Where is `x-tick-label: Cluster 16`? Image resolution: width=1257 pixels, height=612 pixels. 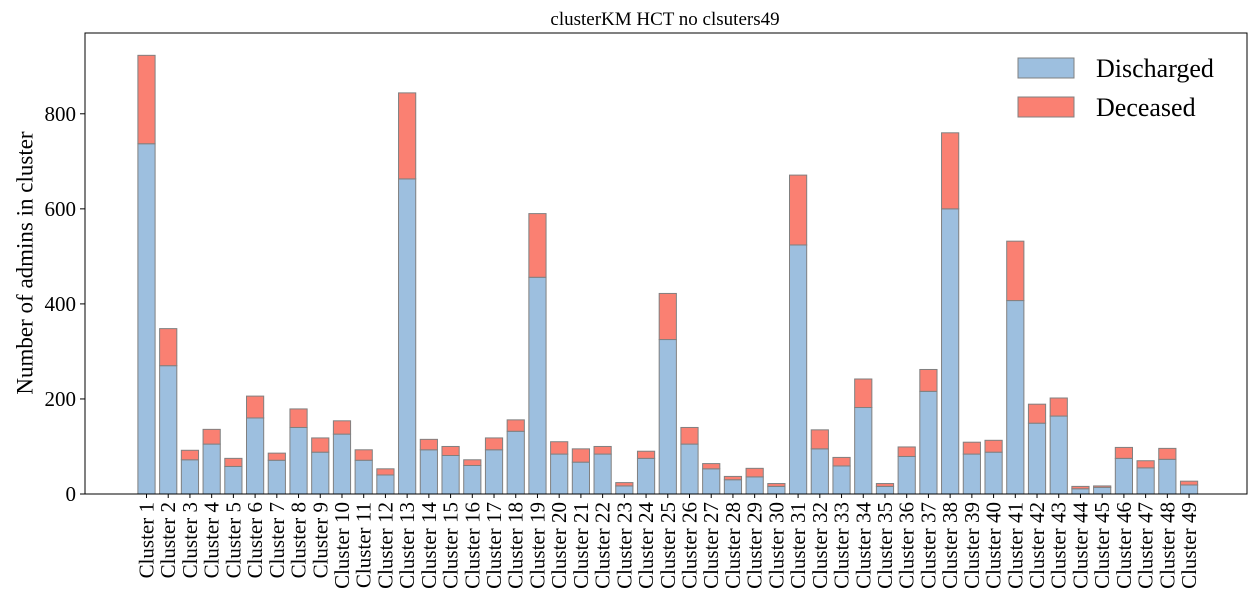
x-tick-label: Cluster 16 is located at coordinates (472, 545).